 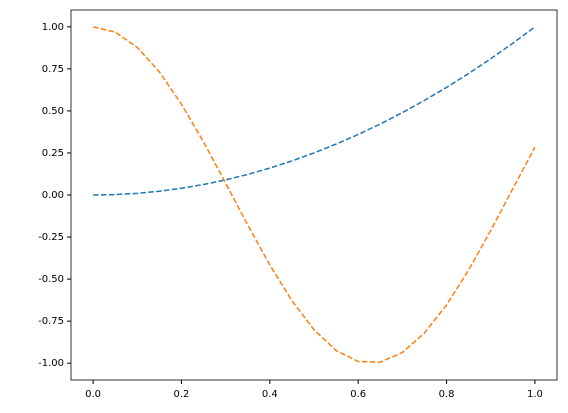 I want to click on x-tick-label: 0.8, so click(x=447, y=394).